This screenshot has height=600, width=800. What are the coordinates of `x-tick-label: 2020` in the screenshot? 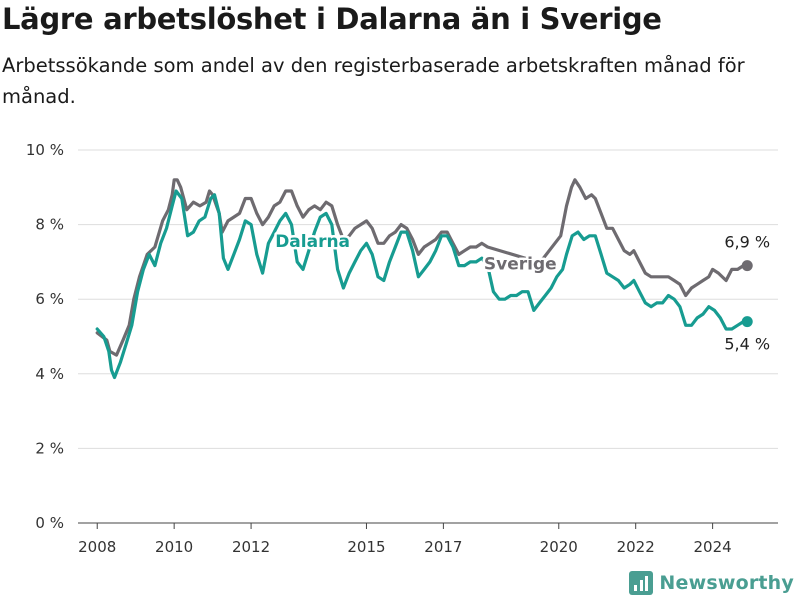 It's located at (559, 547).